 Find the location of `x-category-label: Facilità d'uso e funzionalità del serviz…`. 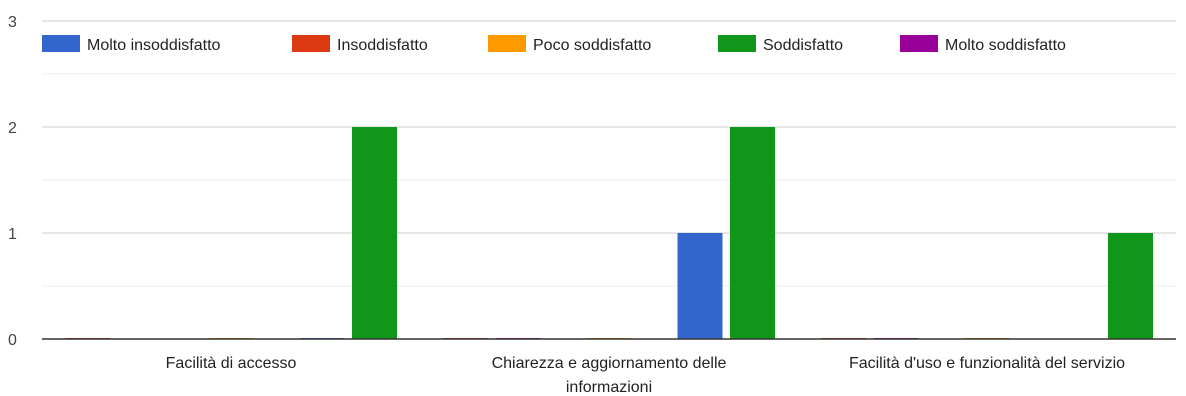

x-category-label: Facilità d'uso e funzionalità del serviz… is located at coordinates (987, 363).